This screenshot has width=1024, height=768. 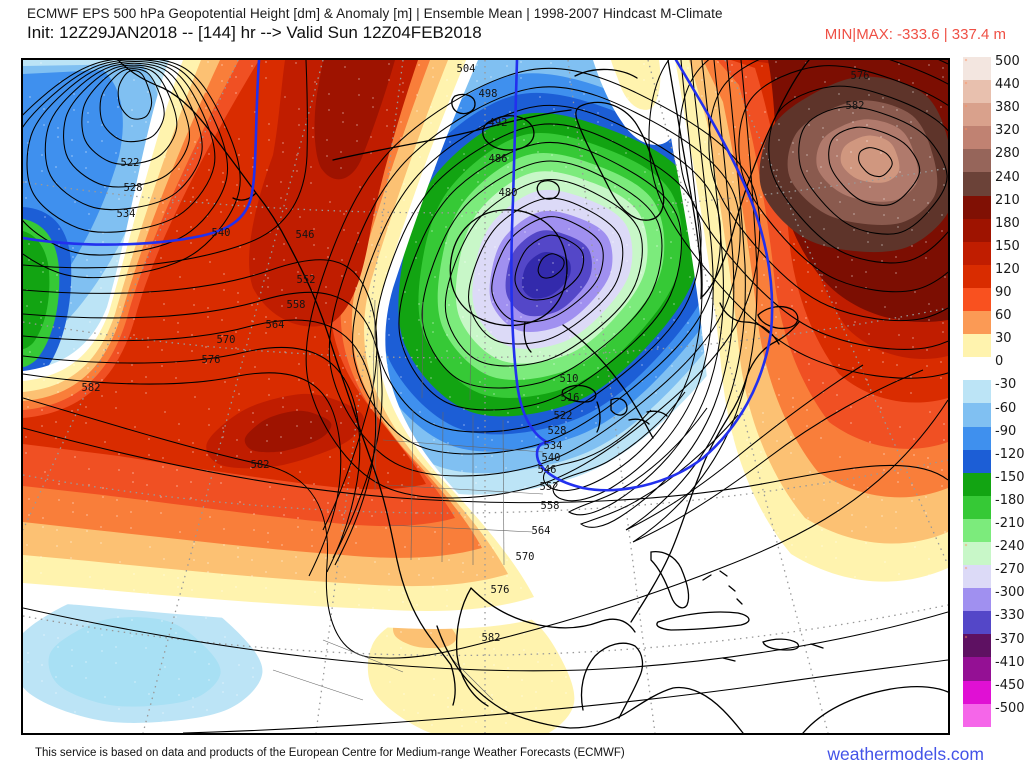 What do you see at coordinates (569, 379) in the screenshot?
I see `contour-label: 510` at bounding box center [569, 379].